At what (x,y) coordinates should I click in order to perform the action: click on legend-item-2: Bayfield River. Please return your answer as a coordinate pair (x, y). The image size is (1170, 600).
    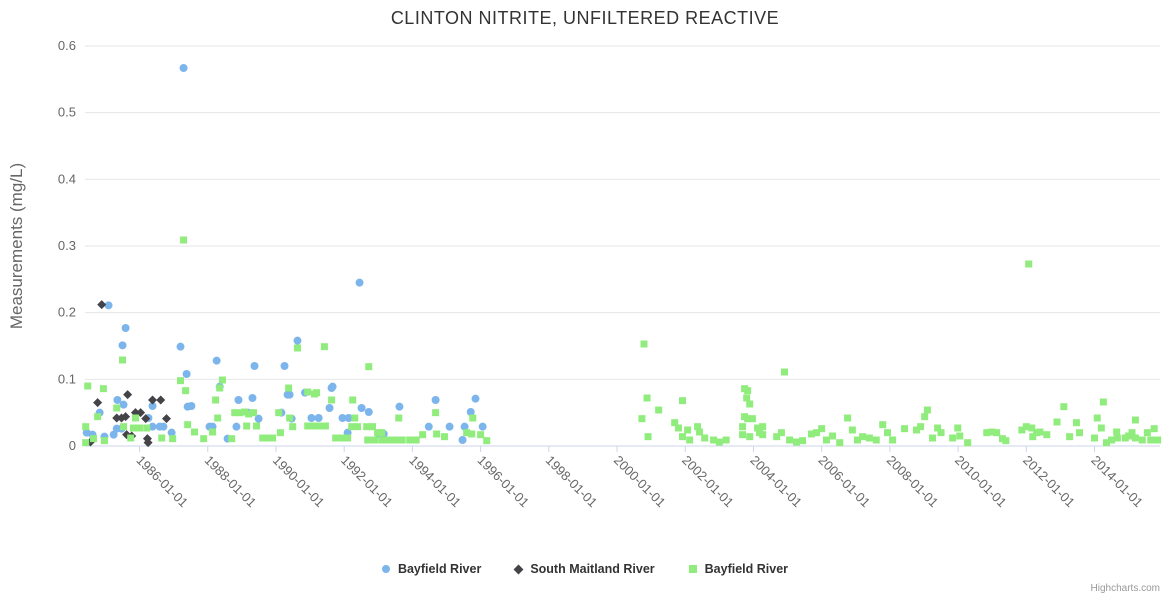
    Looking at the image, I should click on (738, 569).